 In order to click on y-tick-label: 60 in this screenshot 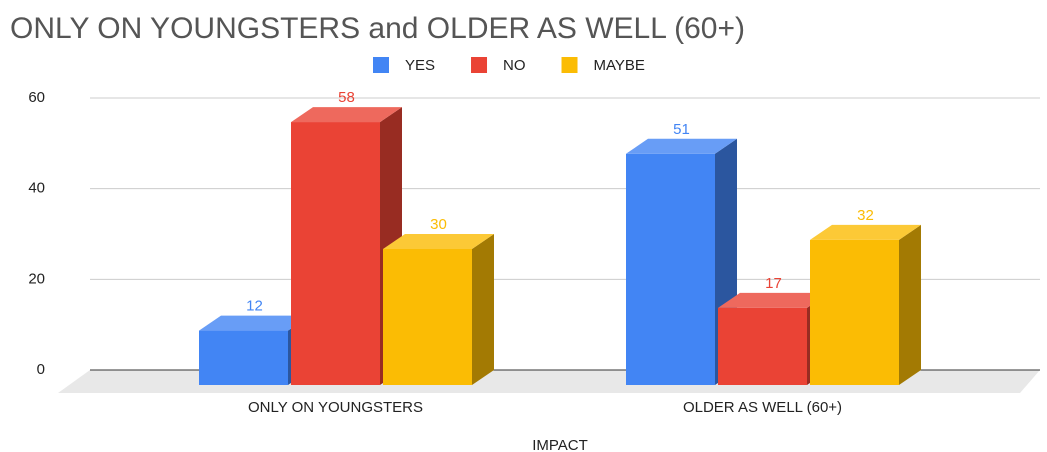, I will do `click(36, 97)`.